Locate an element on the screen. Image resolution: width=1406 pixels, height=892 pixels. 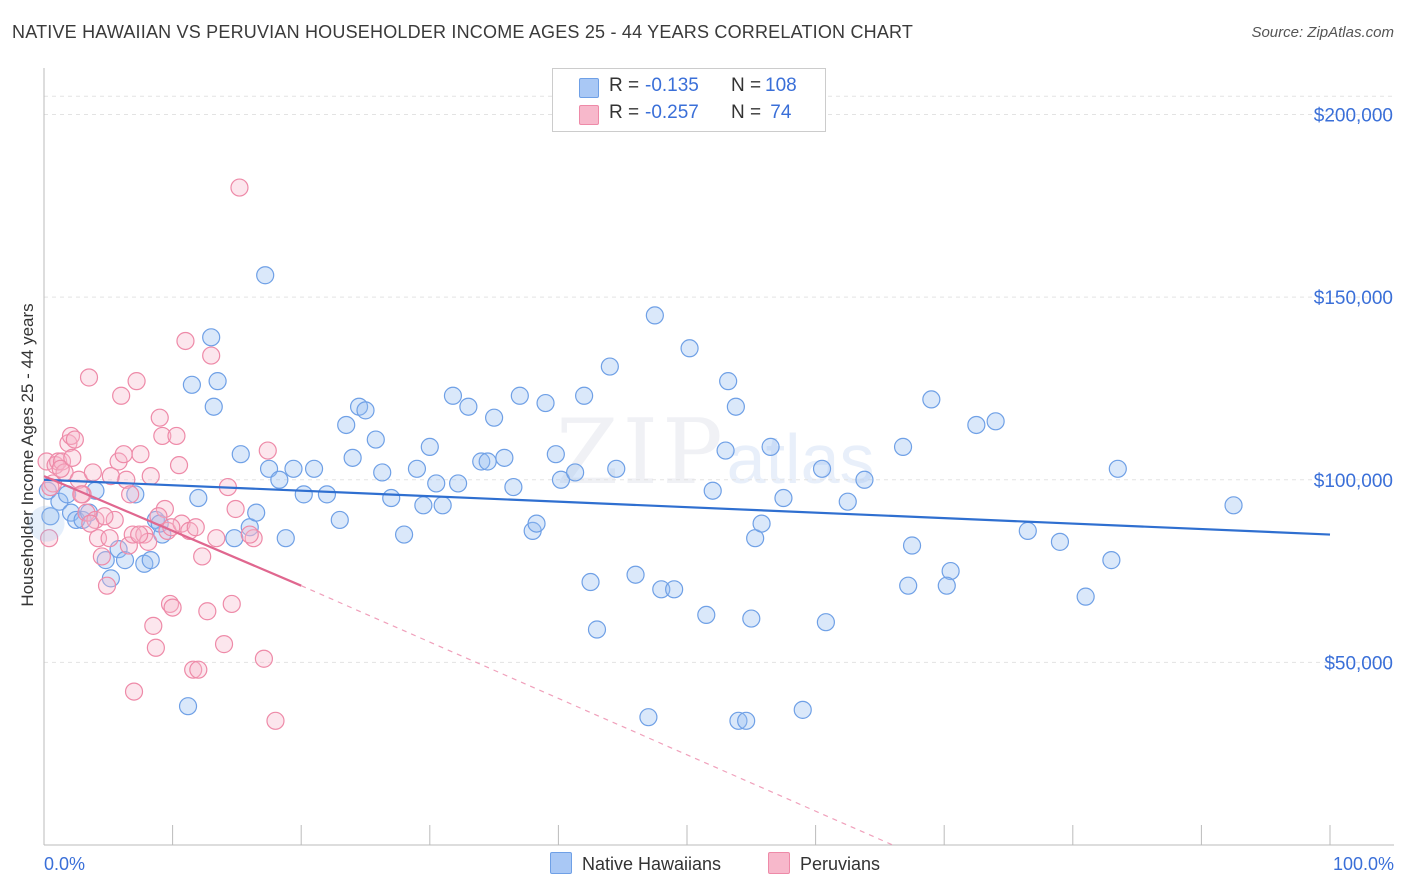
bottom-legend-peruvians: Peruvians is located at coordinates (824, 863).